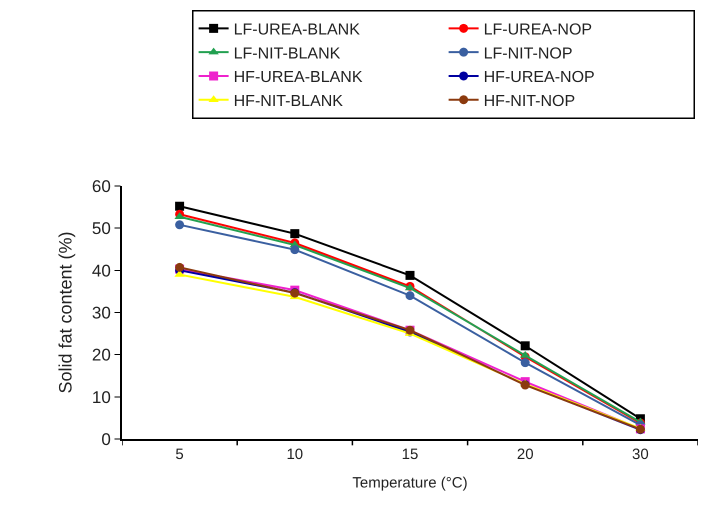 This screenshot has height=512, width=702. Describe the element at coordinates (101, 397) in the screenshot. I see `y-tick-label: 10` at that location.